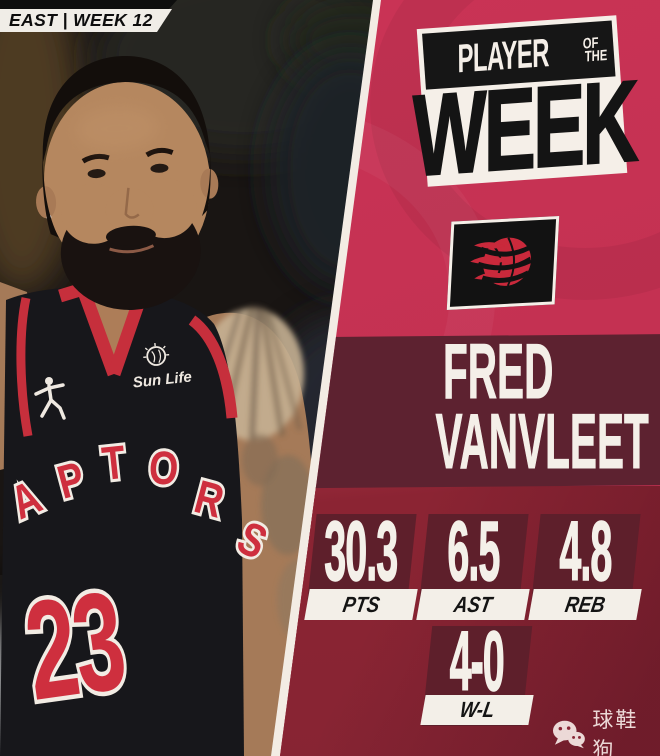  Describe the element at coordinates (81, 20) in the screenshot. I see `week-badge-label: EAST | WEEK 12` at that location.